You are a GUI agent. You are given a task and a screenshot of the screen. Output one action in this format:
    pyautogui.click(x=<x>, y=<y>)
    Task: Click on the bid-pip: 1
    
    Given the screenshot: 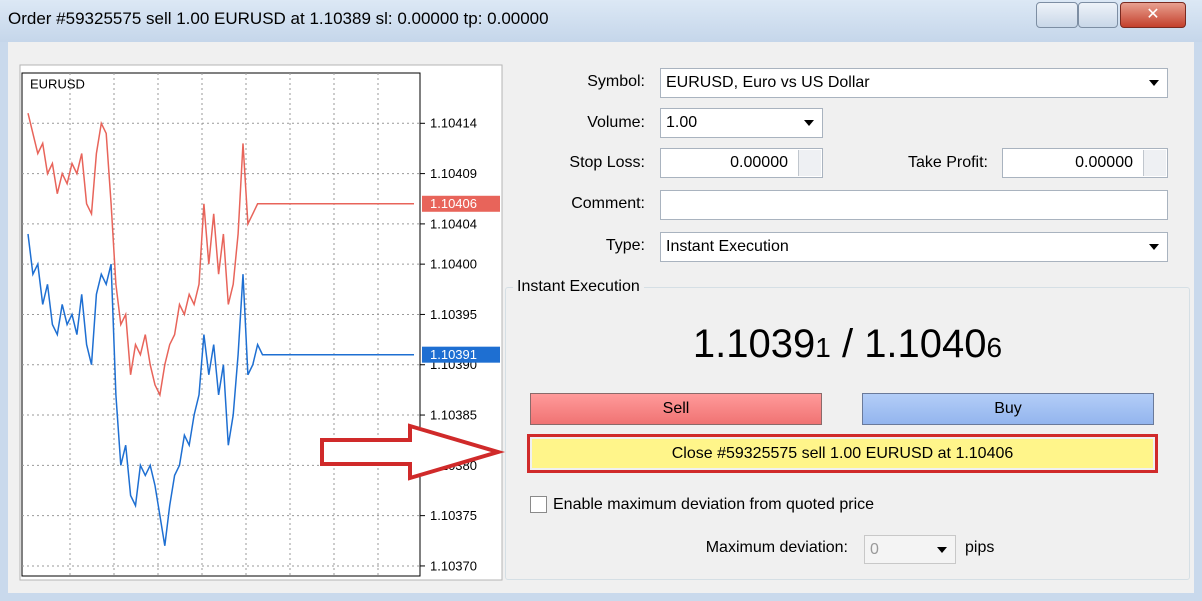 What is the action you would take?
    pyautogui.click(x=823, y=347)
    